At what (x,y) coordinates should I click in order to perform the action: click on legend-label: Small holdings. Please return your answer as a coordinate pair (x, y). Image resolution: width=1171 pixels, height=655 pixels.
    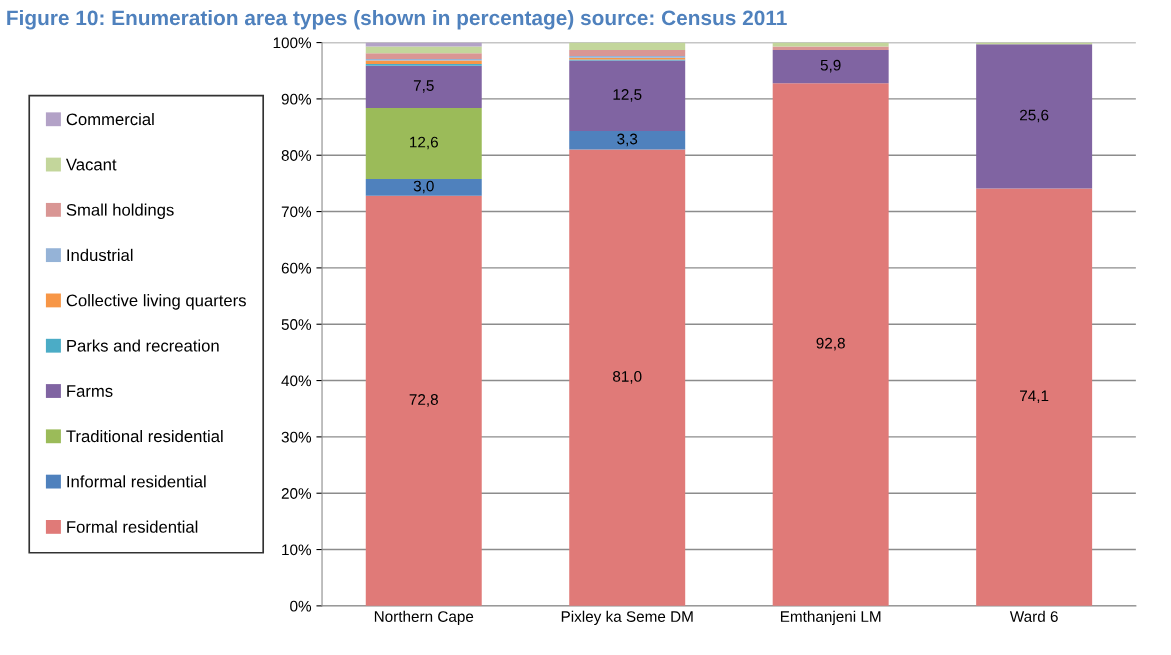
    Looking at the image, I should click on (120, 211).